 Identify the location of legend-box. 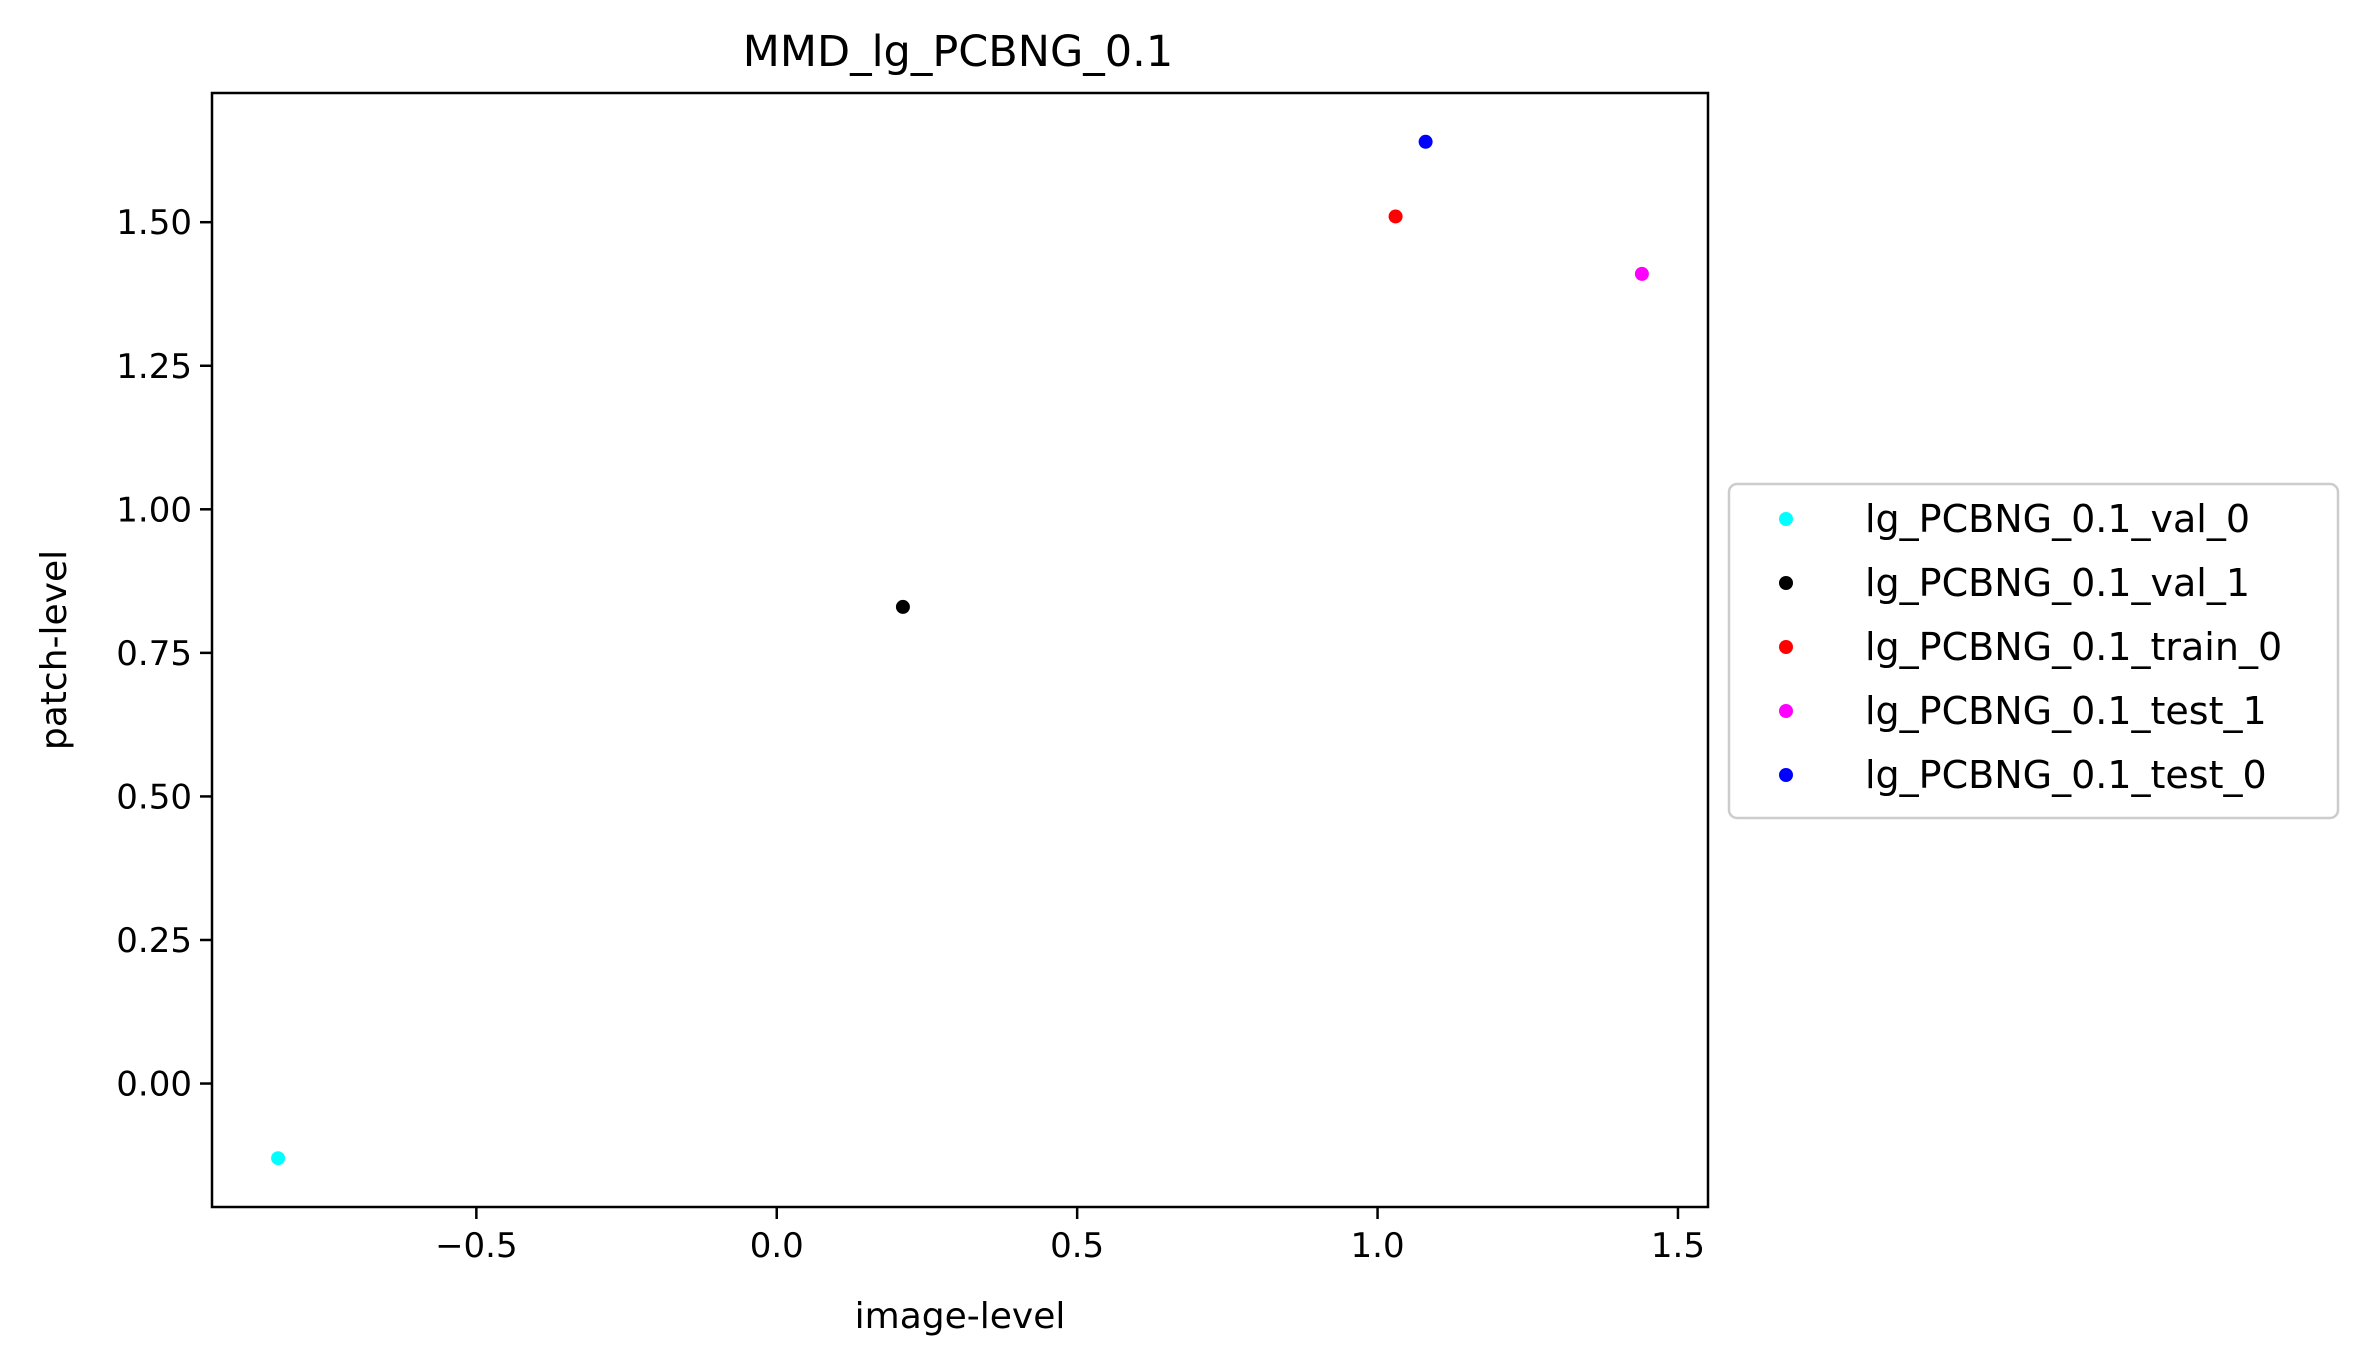
(2033, 651).